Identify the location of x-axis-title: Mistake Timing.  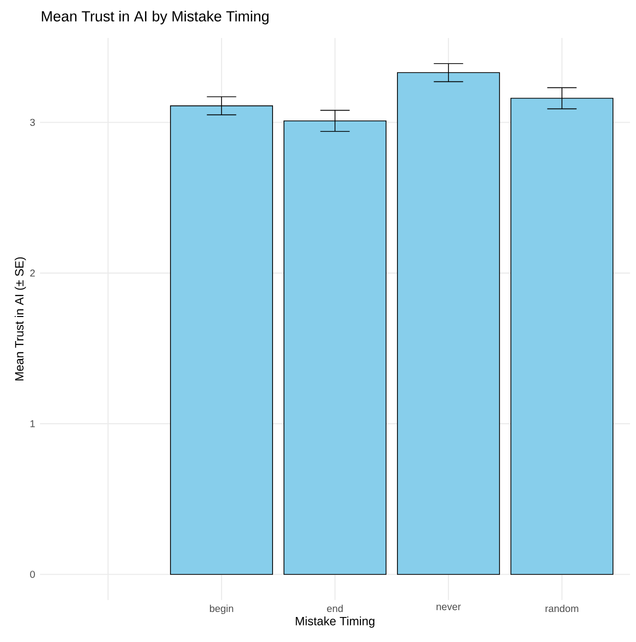
(335, 622).